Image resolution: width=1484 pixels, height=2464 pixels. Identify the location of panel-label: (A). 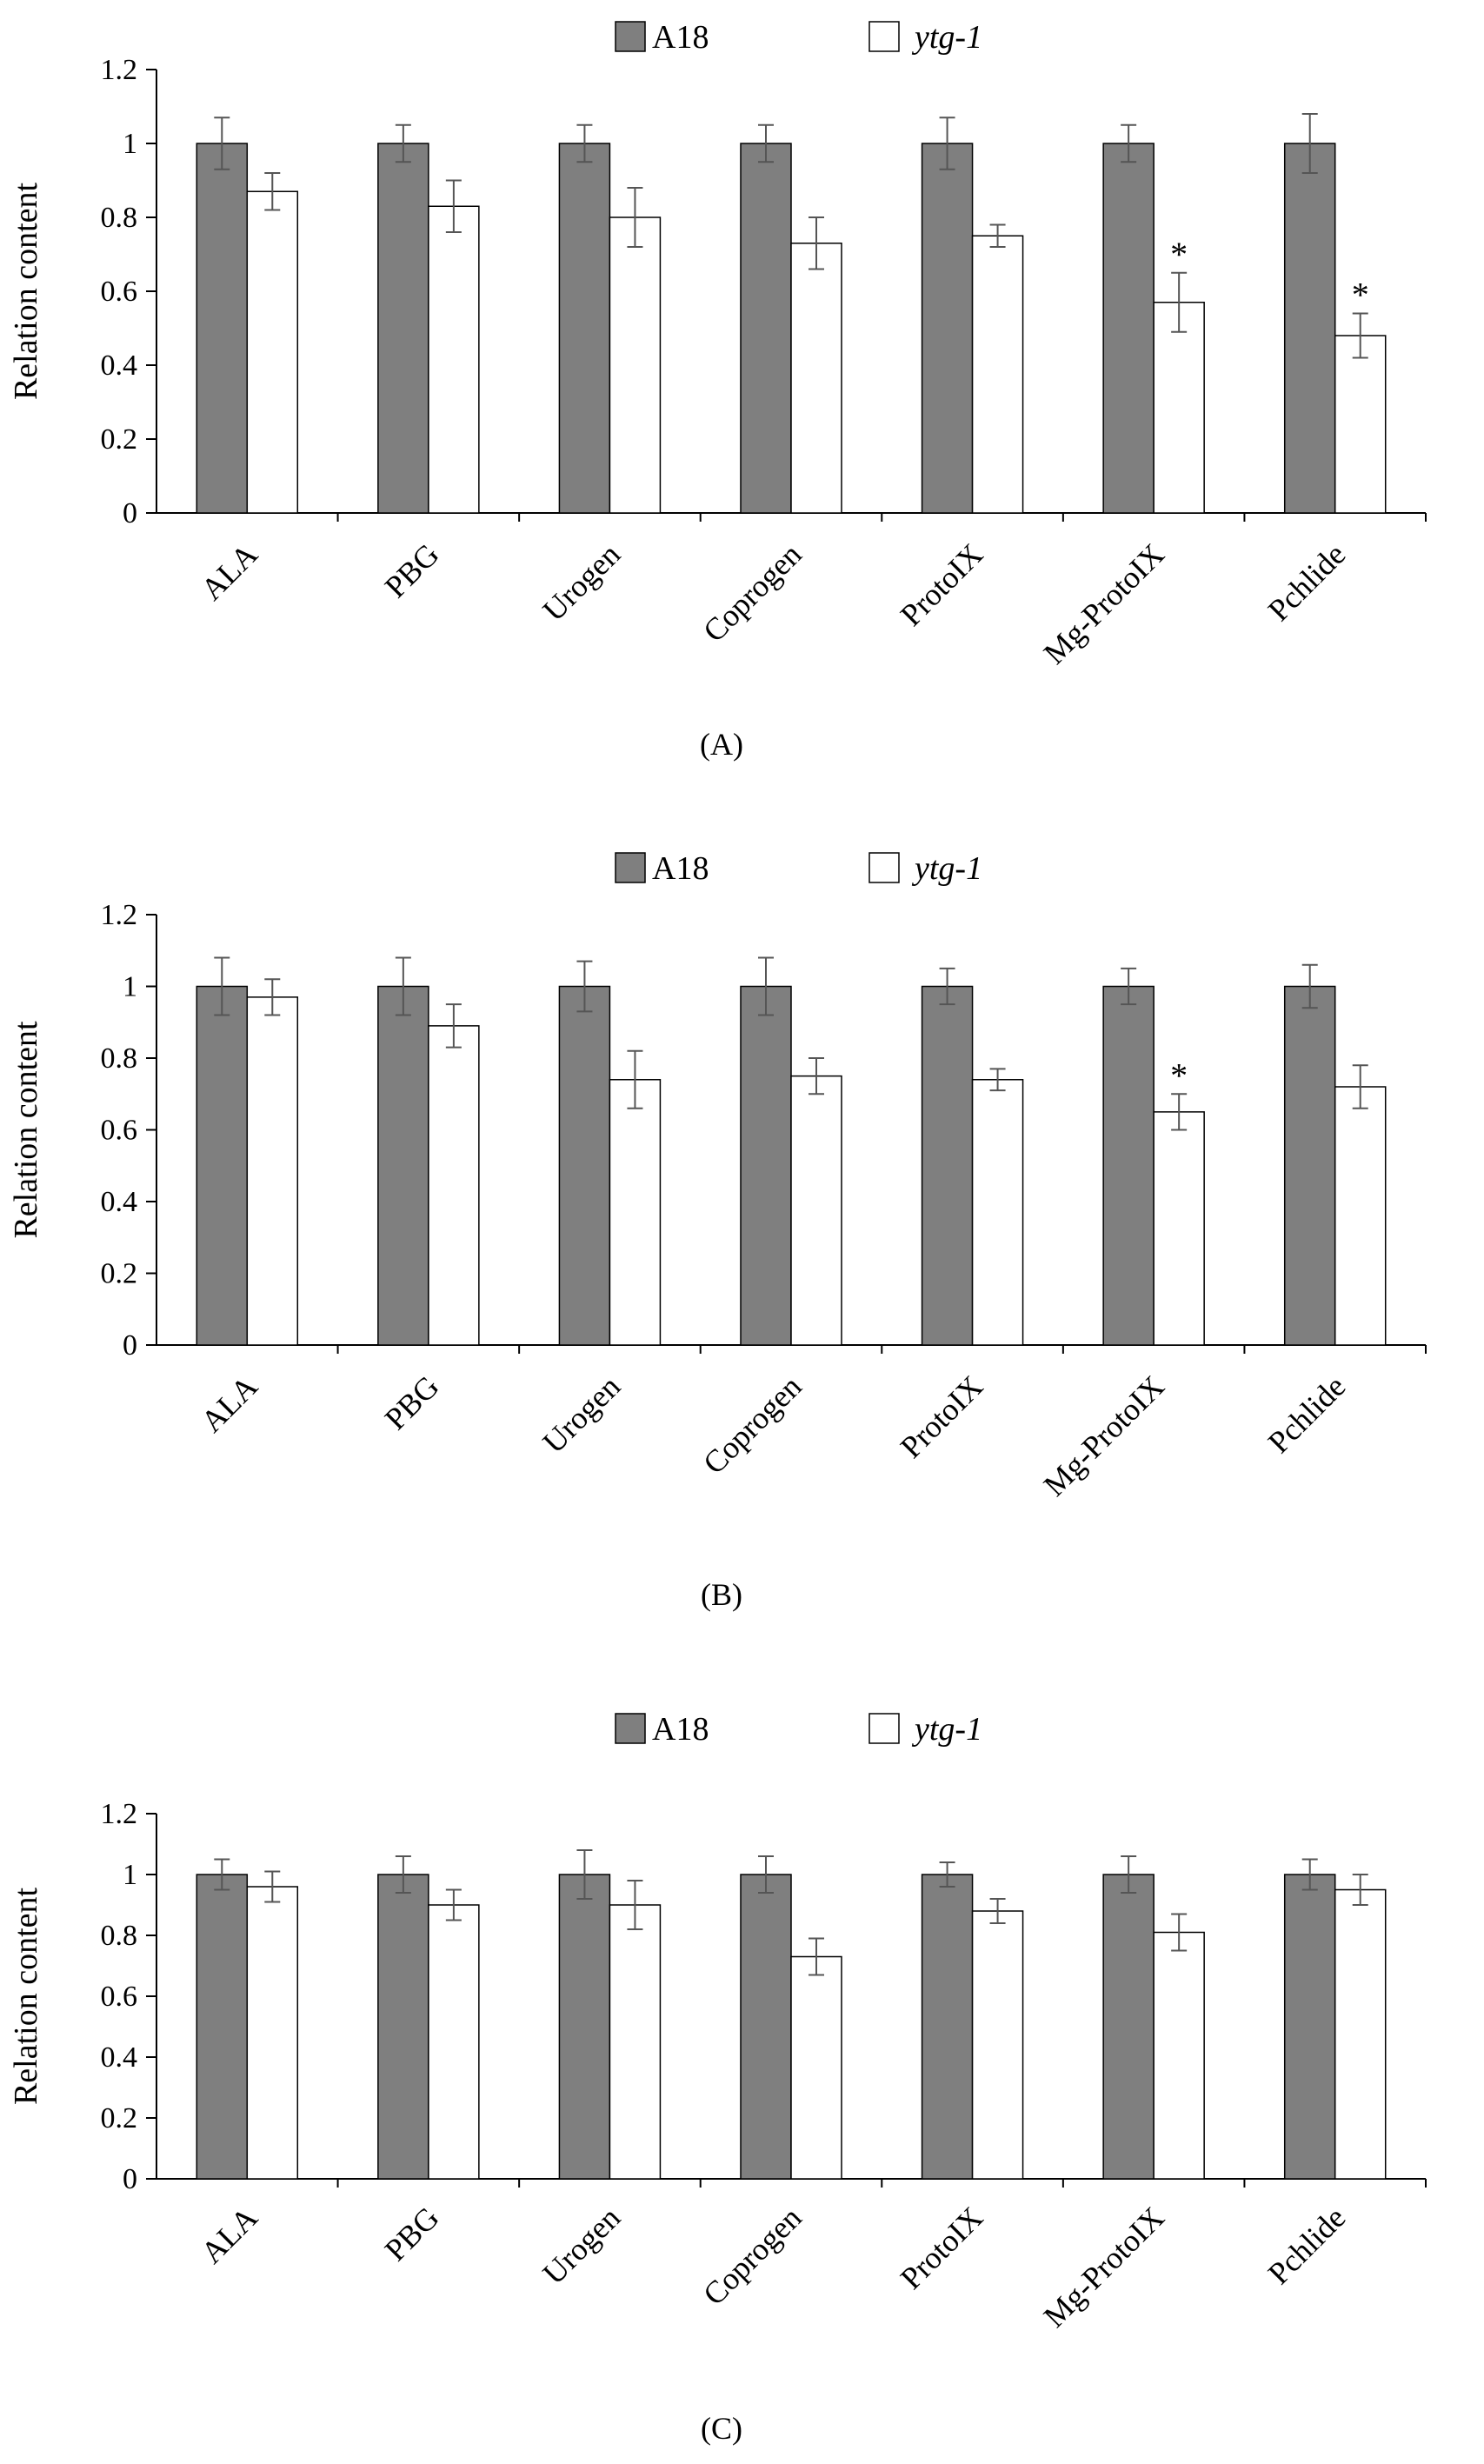
(721, 744).